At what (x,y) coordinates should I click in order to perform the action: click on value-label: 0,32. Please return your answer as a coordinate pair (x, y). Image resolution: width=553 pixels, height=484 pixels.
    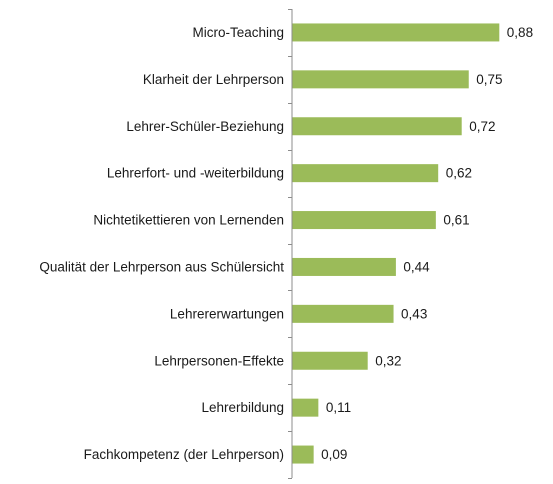
    Looking at the image, I should click on (388, 360).